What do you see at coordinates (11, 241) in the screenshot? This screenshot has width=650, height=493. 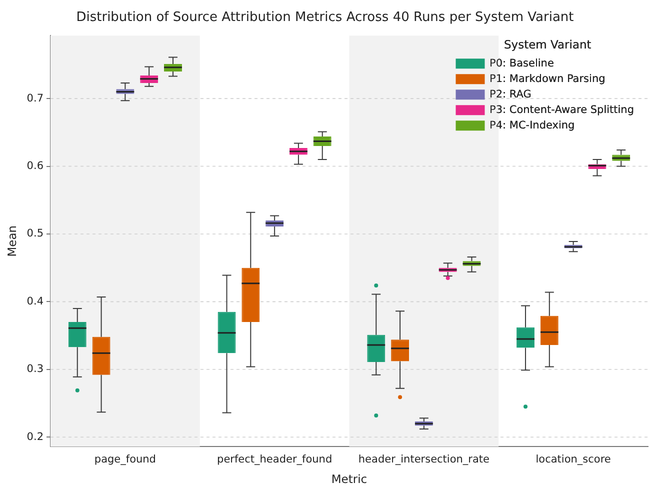 I see `y-axis-title: Mean` at bounding box center [11, 241].